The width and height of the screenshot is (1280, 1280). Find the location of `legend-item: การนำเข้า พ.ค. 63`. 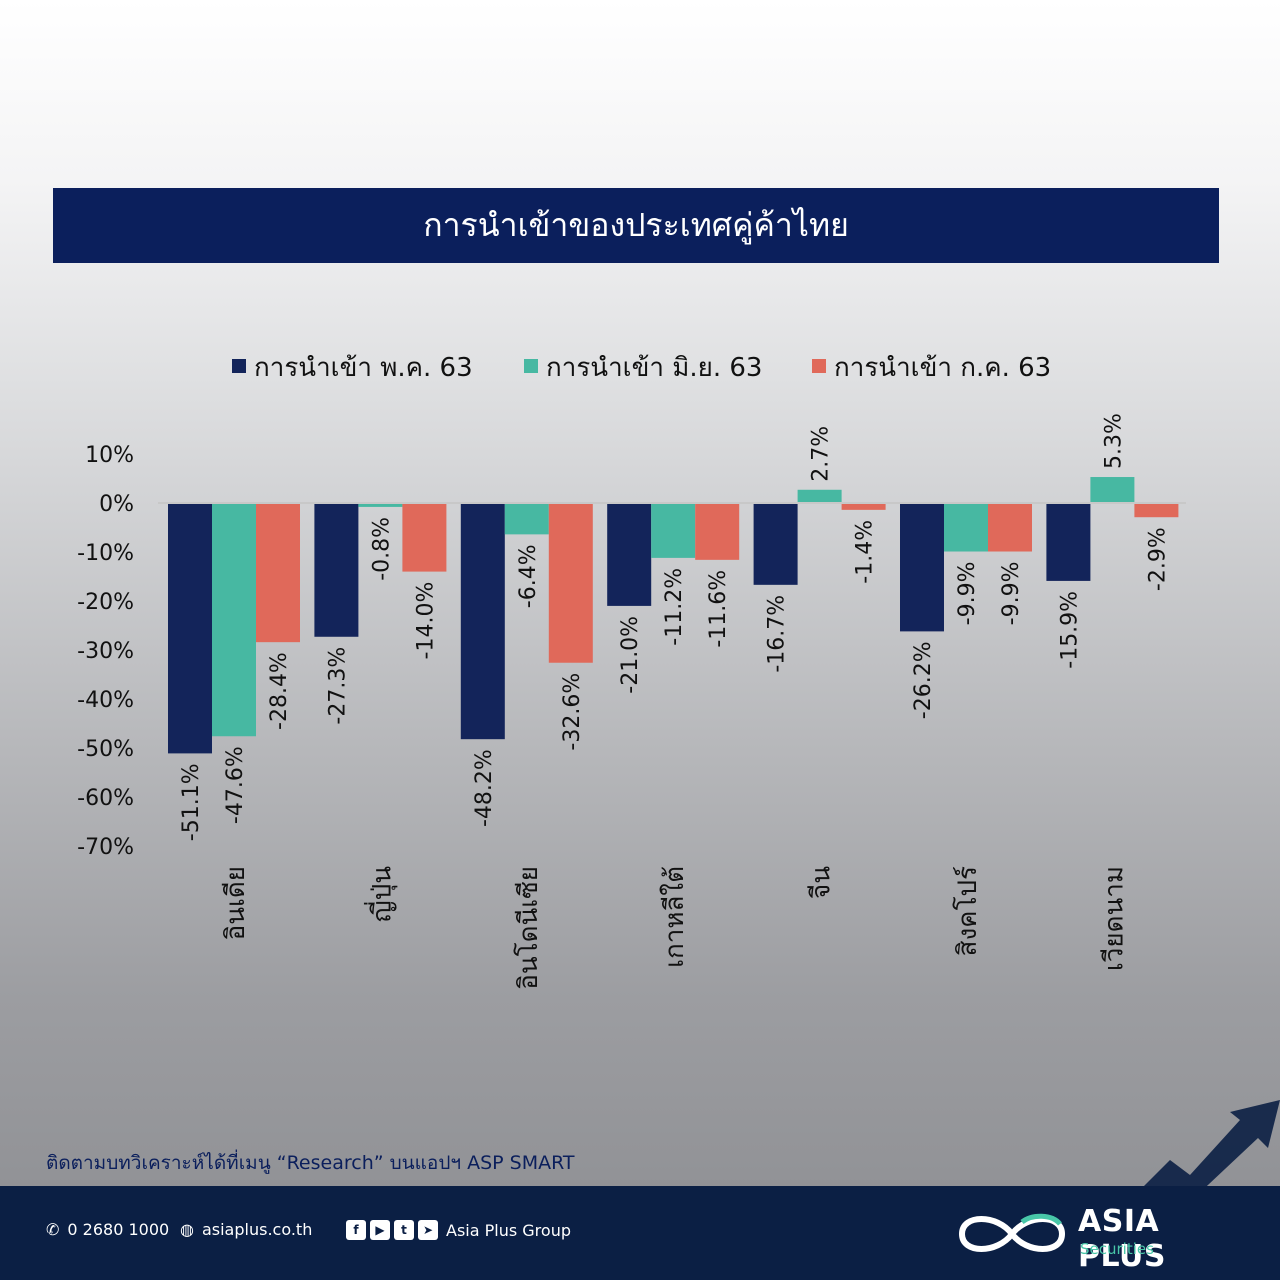

legend-item: การนำเข้า พ.ค. 63 is located at coordinates (352, 368).